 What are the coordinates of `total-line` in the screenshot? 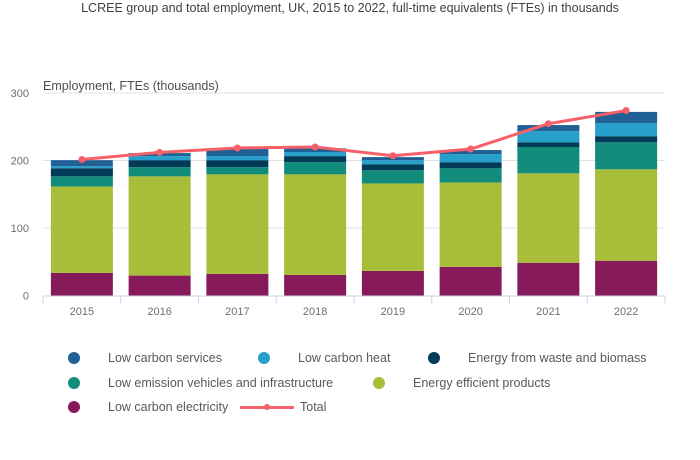 It's located at (354, 135).